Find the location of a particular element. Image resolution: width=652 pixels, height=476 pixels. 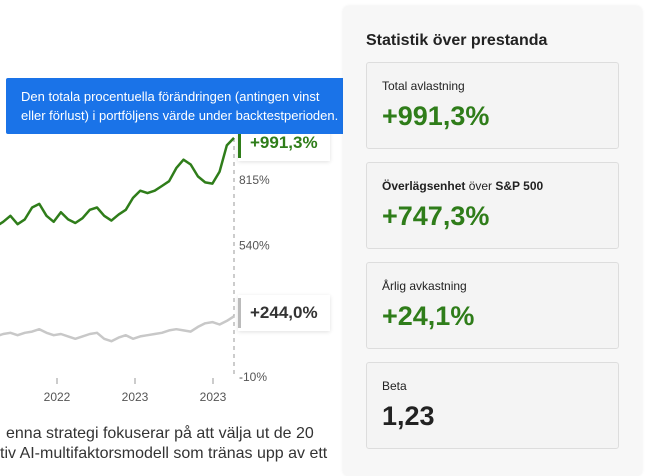

y-tick-label: 540% is located at coordinates (254, 246).